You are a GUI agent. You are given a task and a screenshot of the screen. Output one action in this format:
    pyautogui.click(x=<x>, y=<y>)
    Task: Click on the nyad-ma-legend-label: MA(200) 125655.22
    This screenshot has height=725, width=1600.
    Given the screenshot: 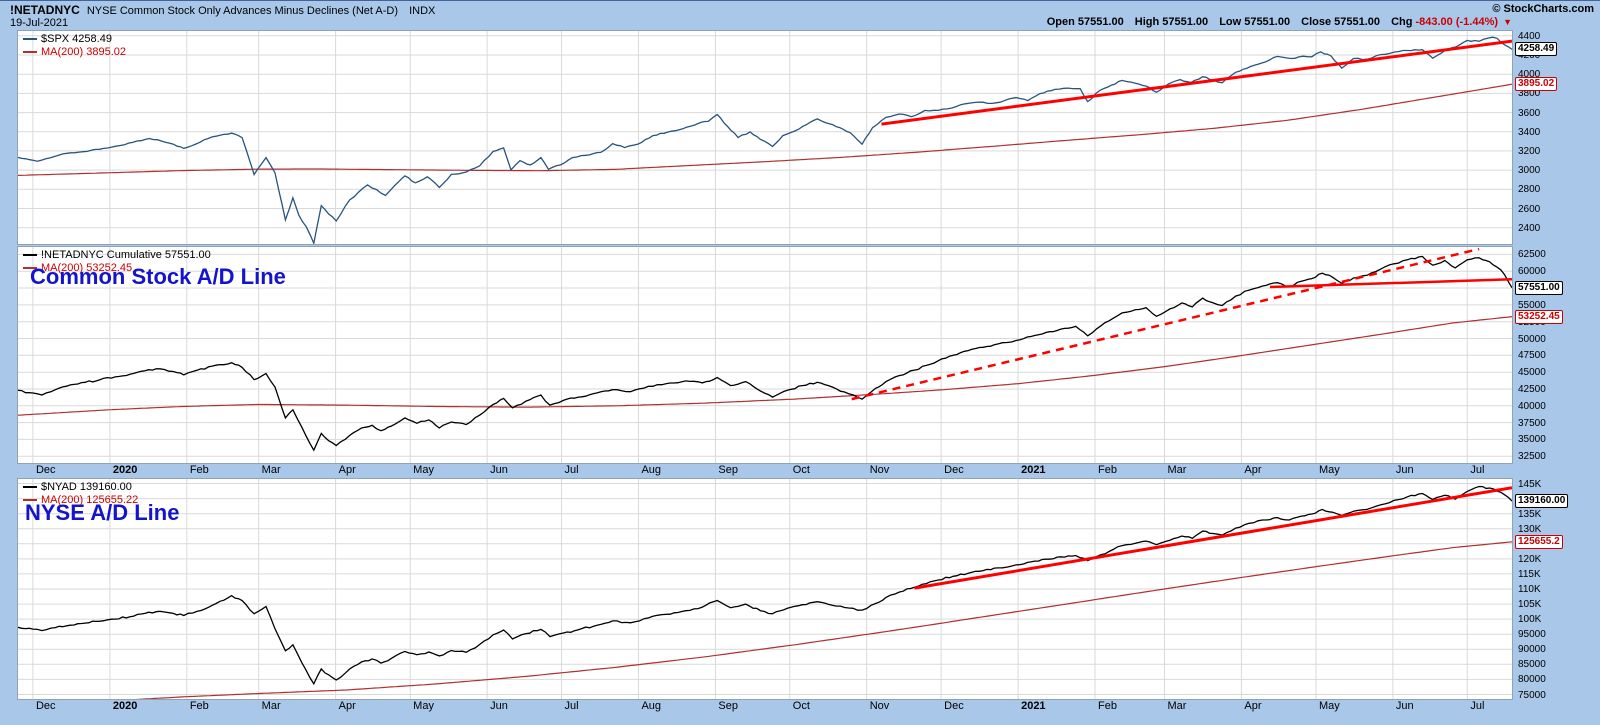 What is the action you would take?
    pyautogui.click(x=90, y=500)
    